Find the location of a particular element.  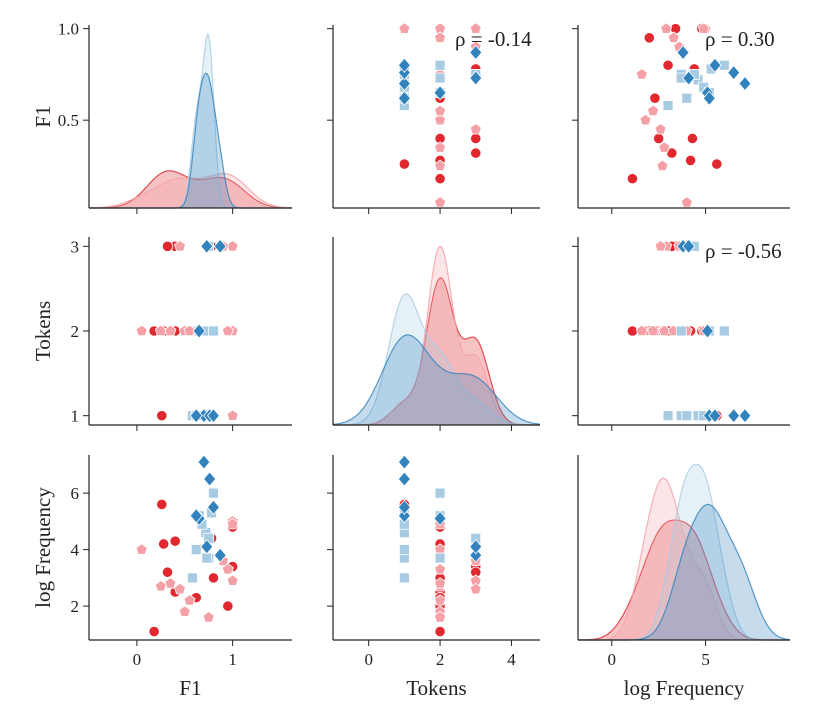

kde-line is located at coordinates (436, 359).